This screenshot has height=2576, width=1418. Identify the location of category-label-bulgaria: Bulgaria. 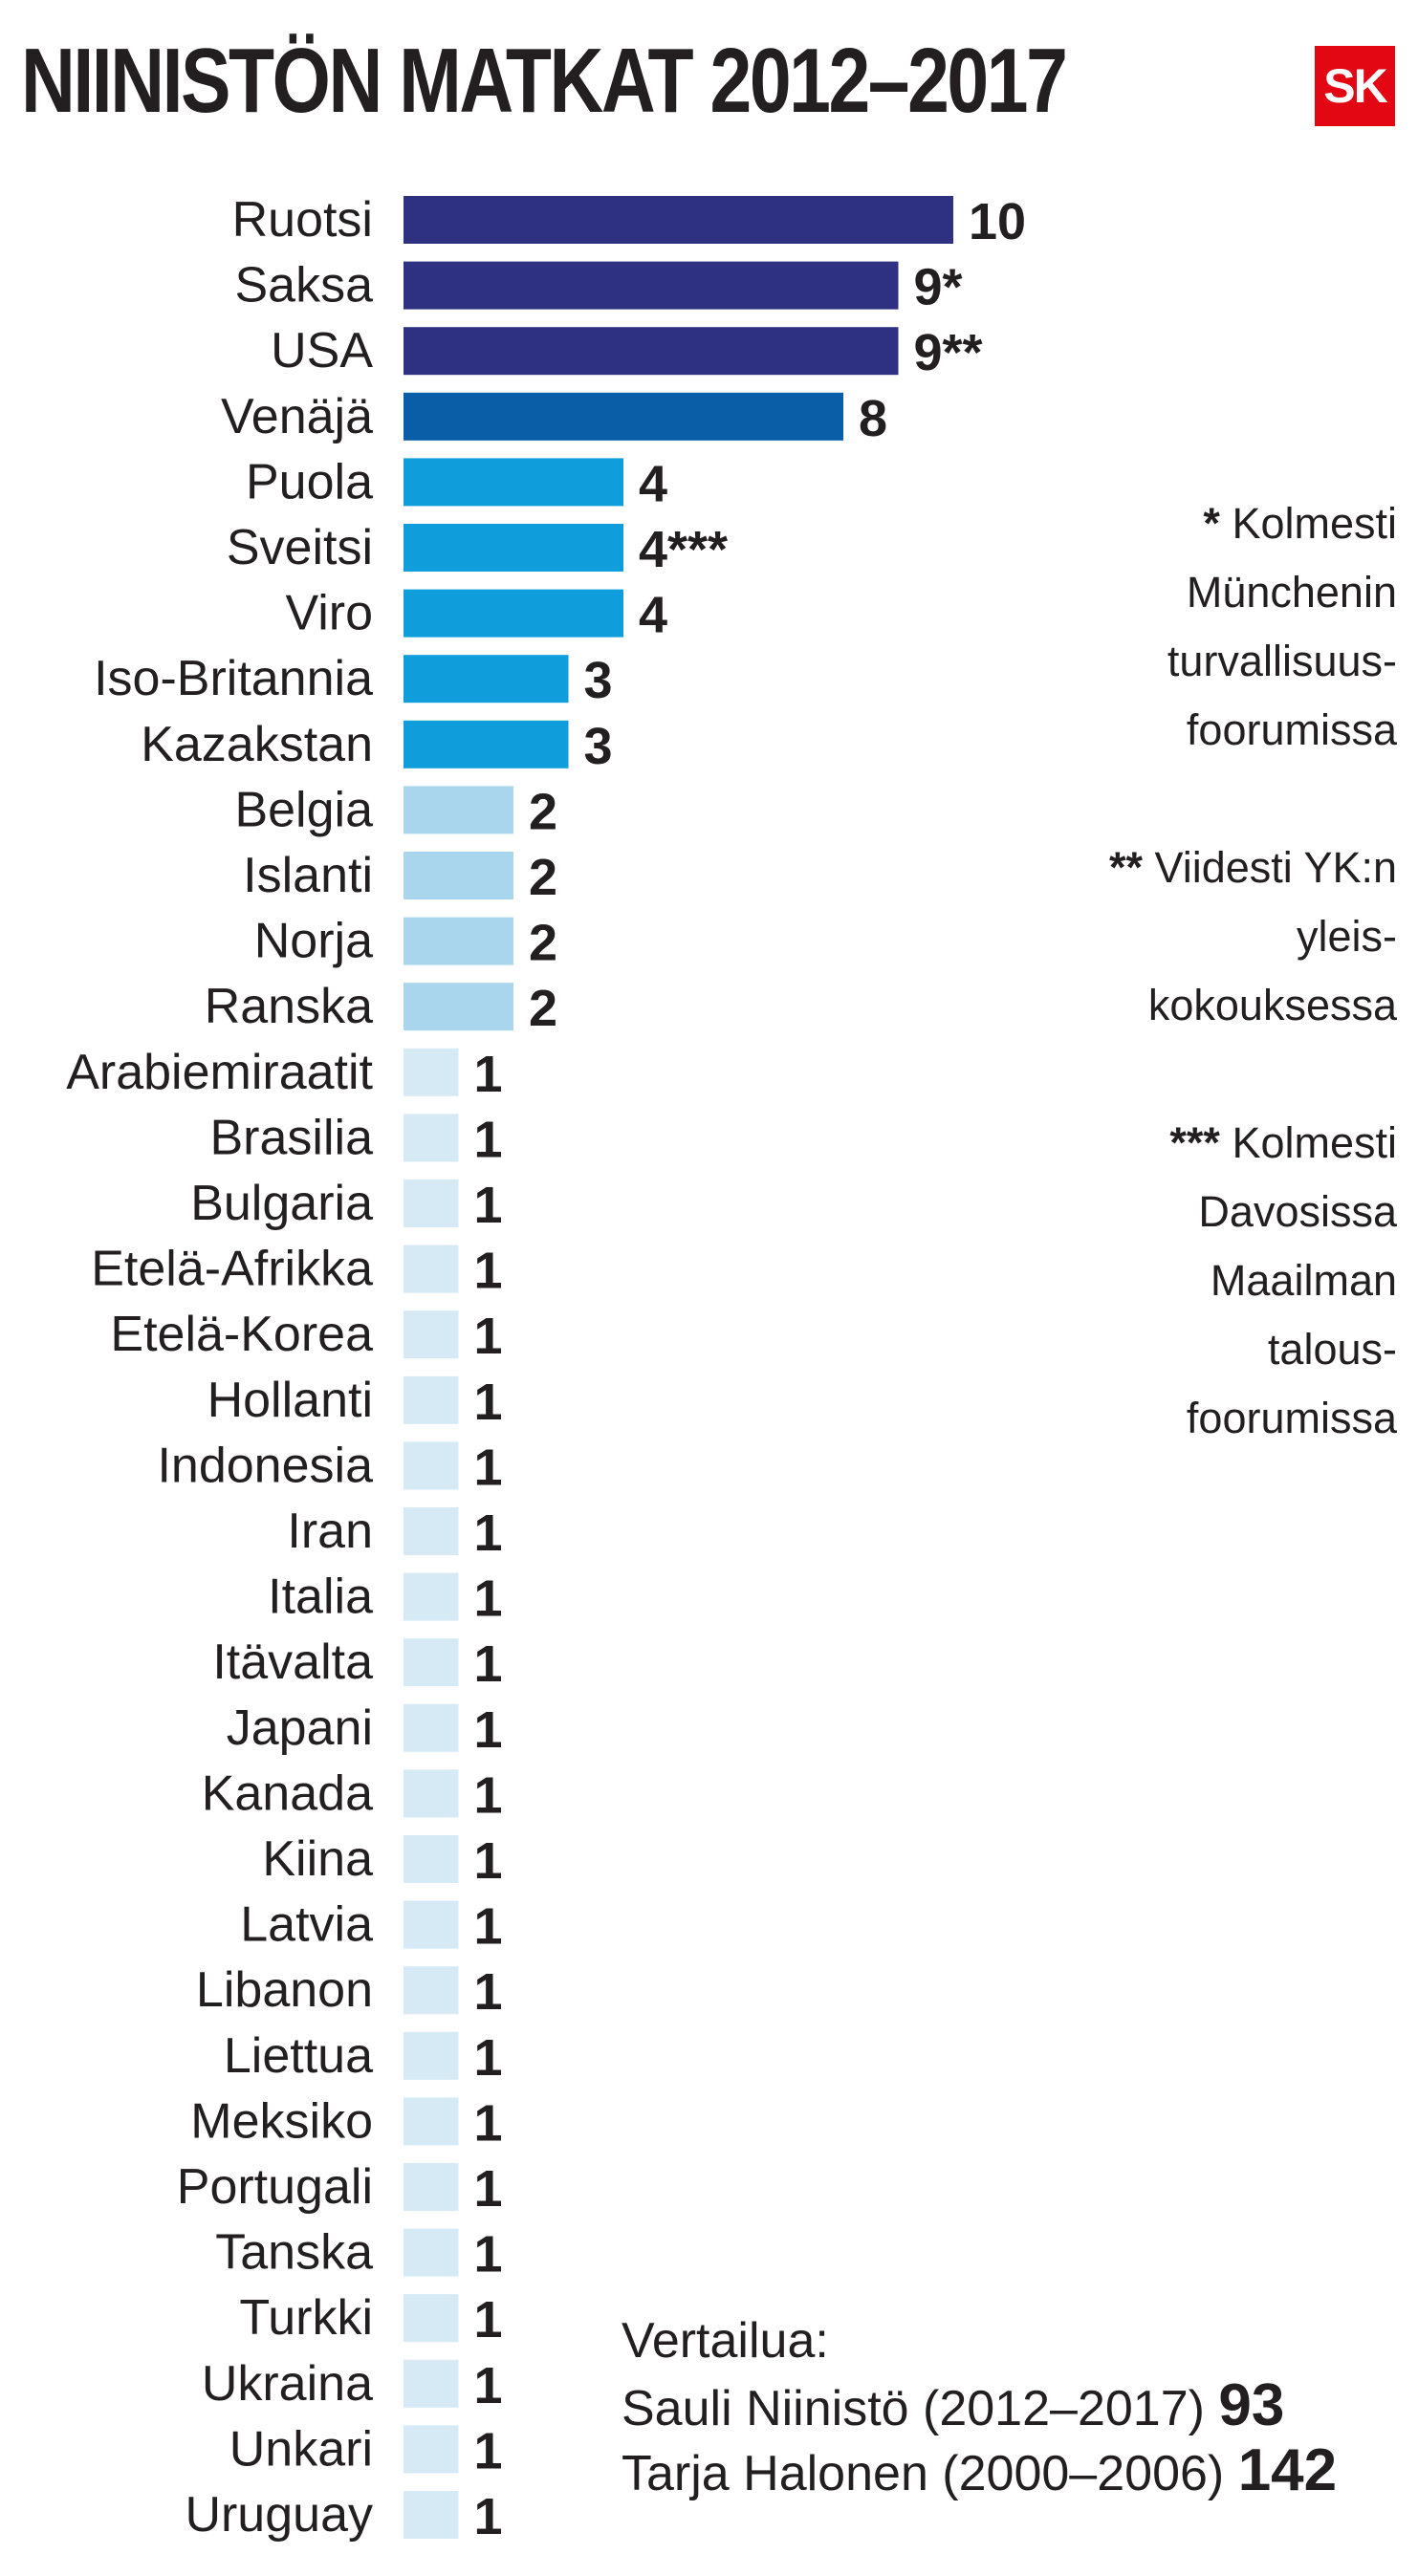
(281, 1204).